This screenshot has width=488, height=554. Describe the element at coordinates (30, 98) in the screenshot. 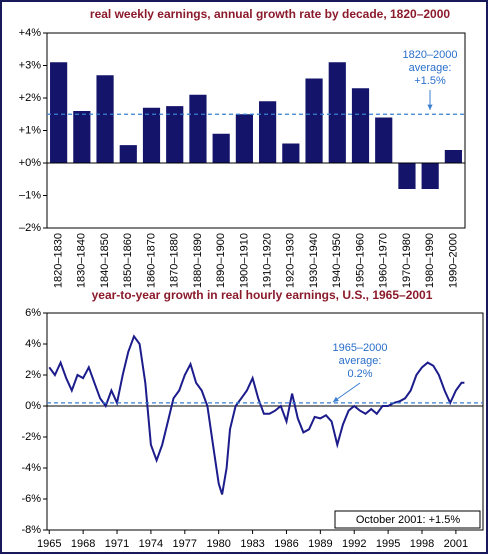

I see `y-tick-label: +2%` at that location.